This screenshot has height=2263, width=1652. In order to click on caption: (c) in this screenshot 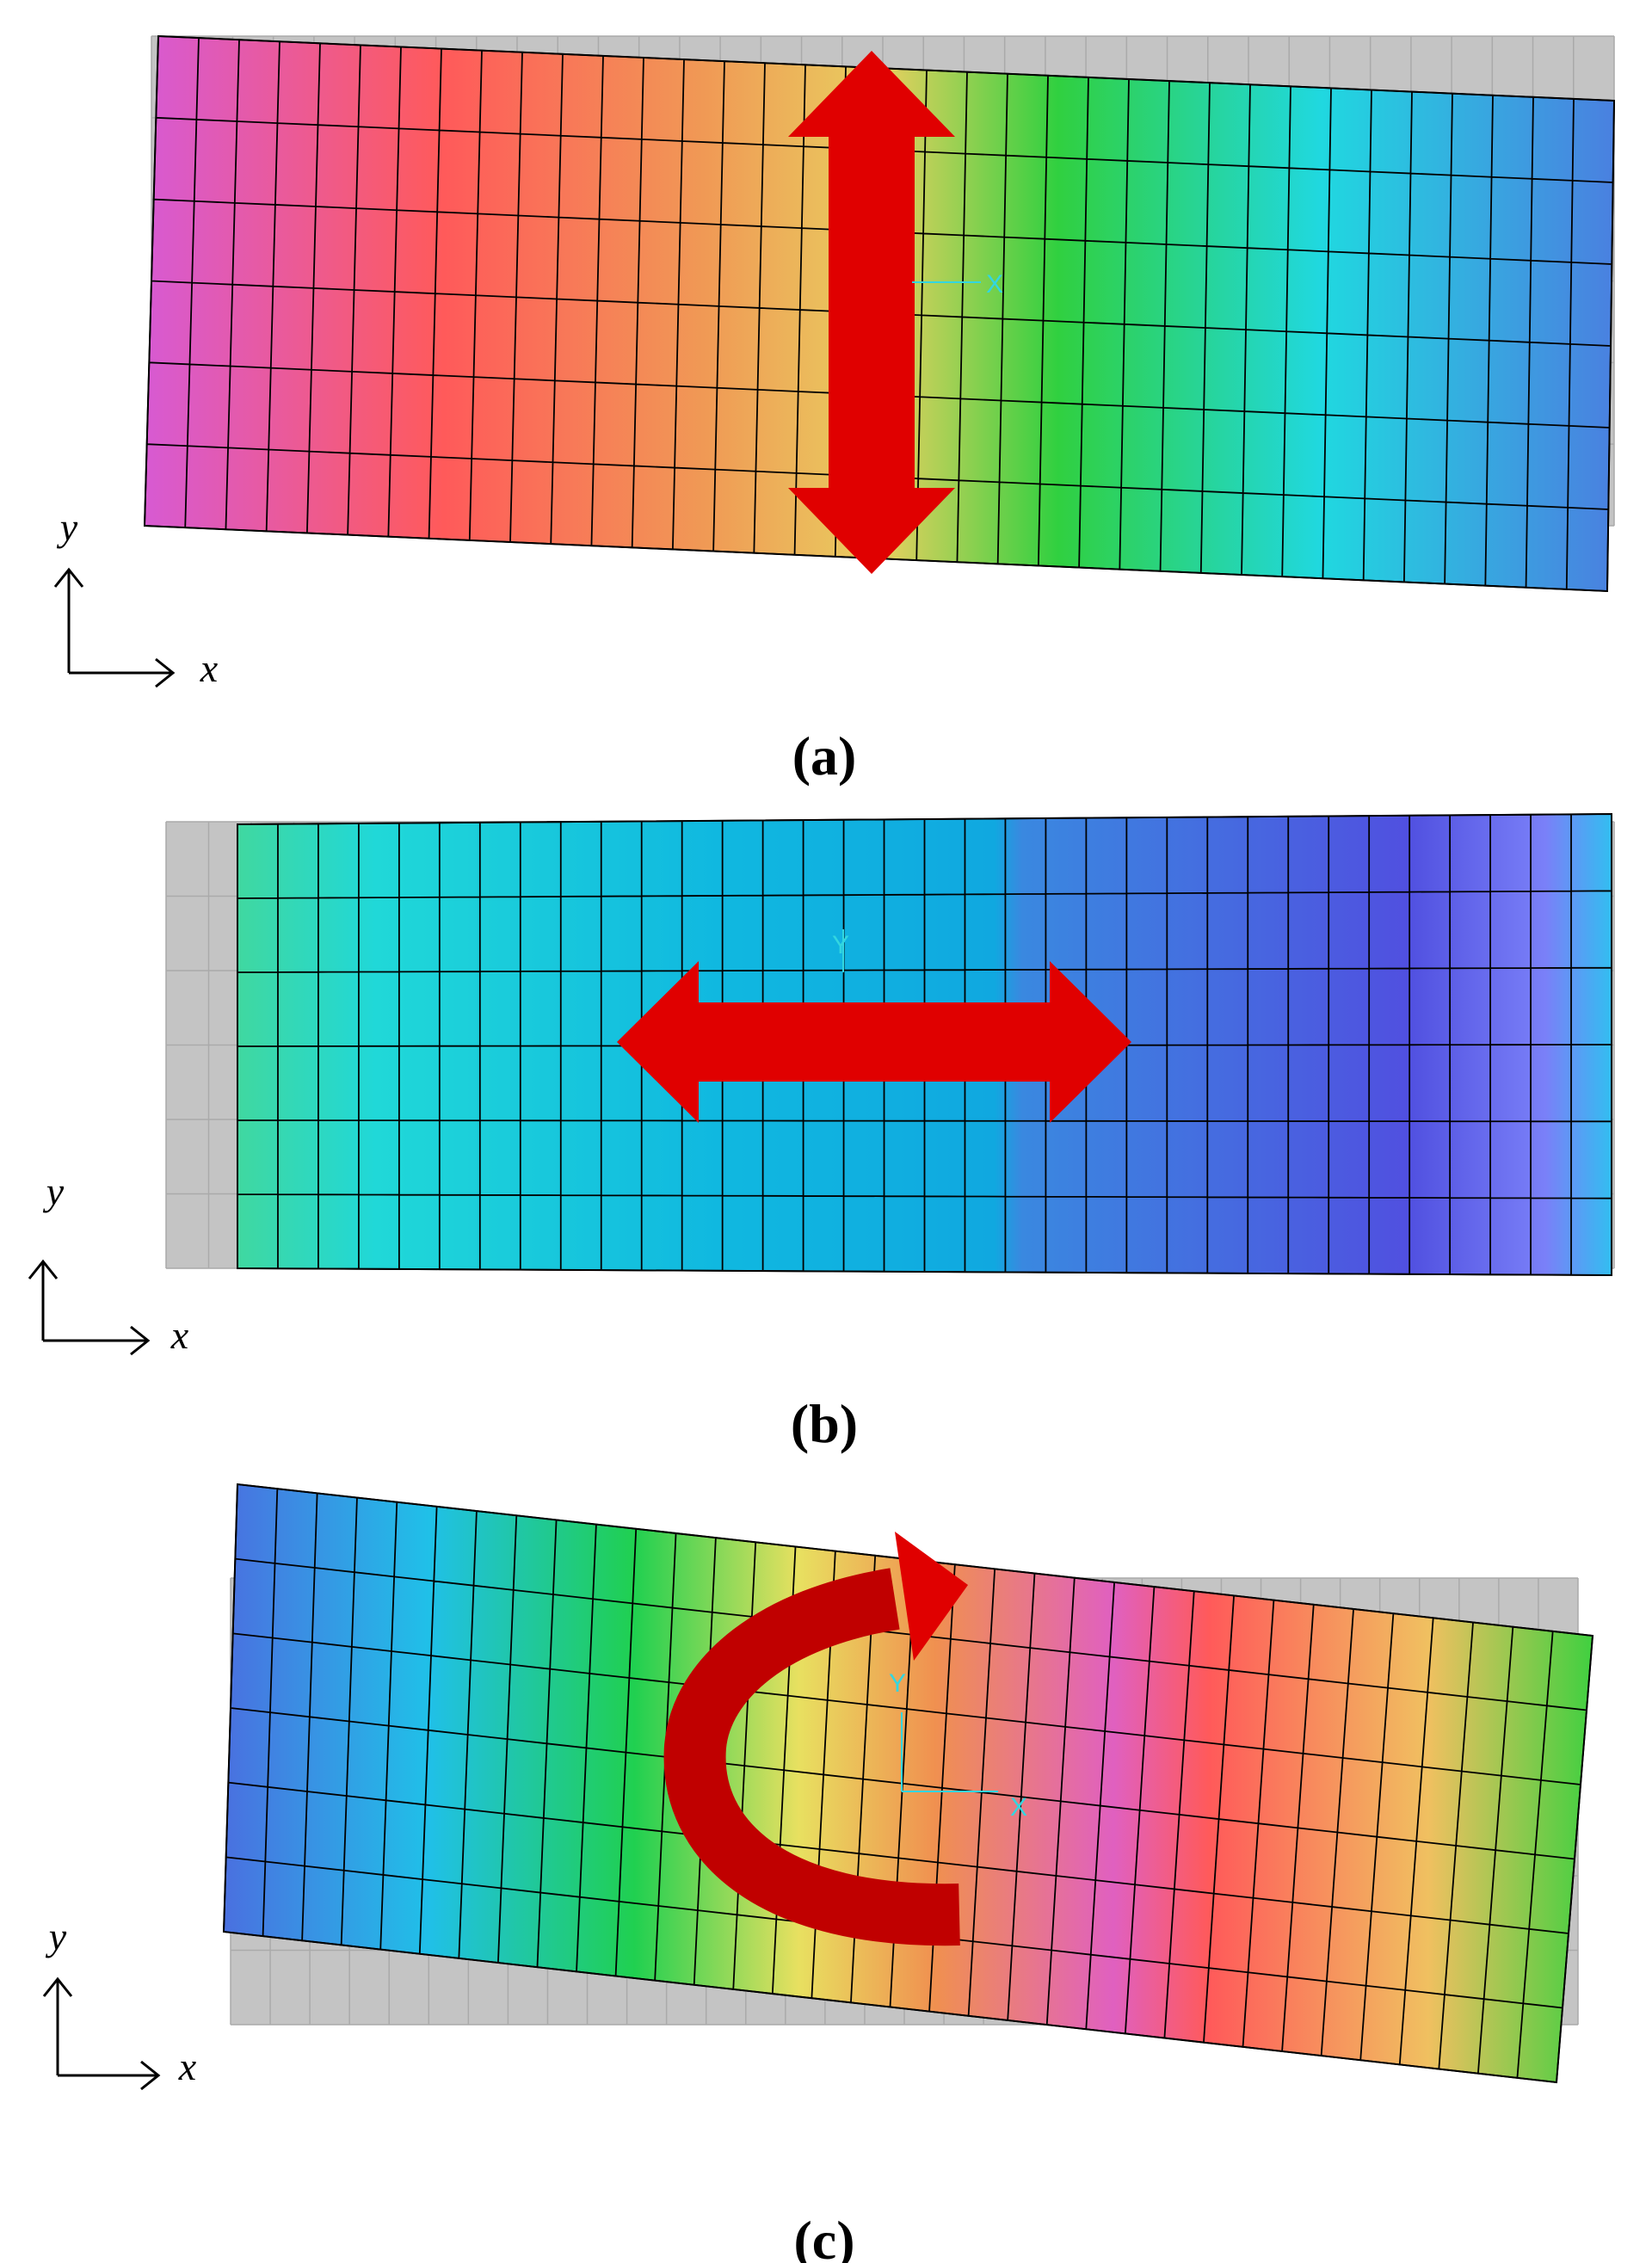, I will do `click(823, 2237)`.